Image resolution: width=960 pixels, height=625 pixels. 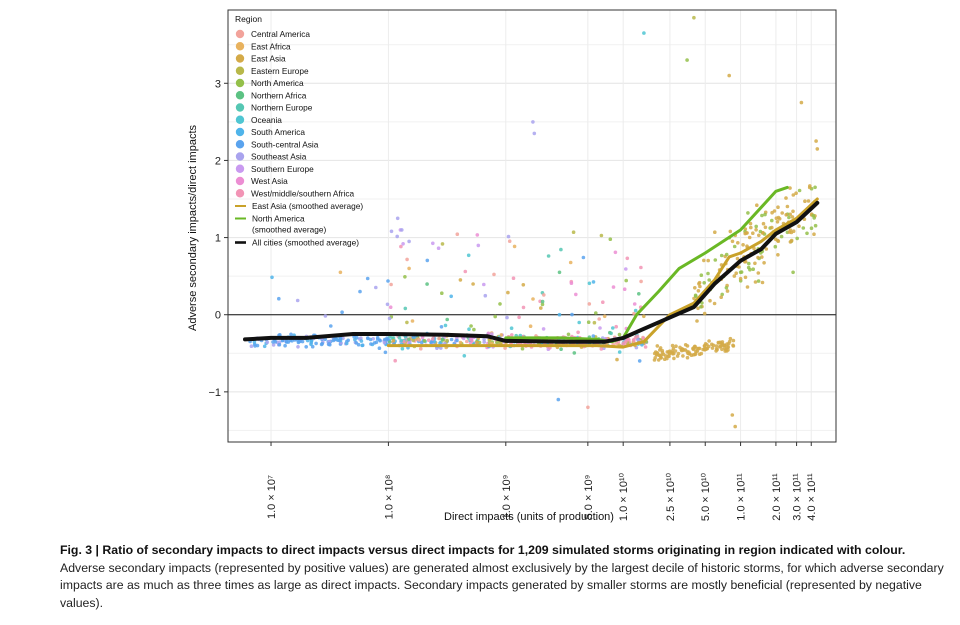 I want to click on y-tick-label: 0, so click(x=218, y=316).